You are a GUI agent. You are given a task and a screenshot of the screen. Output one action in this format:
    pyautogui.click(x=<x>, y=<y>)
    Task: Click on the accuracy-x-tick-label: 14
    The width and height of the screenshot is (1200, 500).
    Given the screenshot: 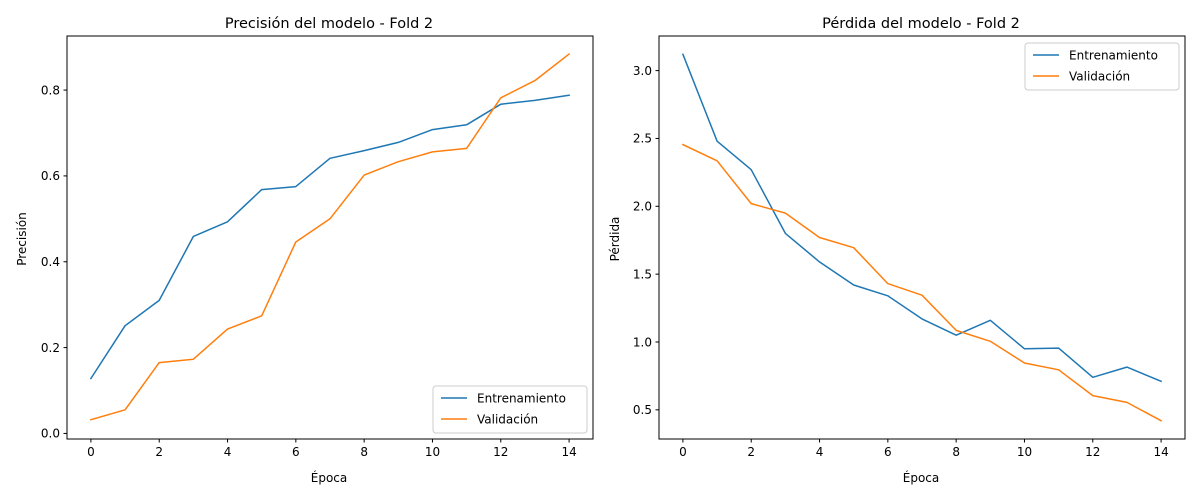 What is the action you would take?
    pyautogui.click(x=568, y=452)
    